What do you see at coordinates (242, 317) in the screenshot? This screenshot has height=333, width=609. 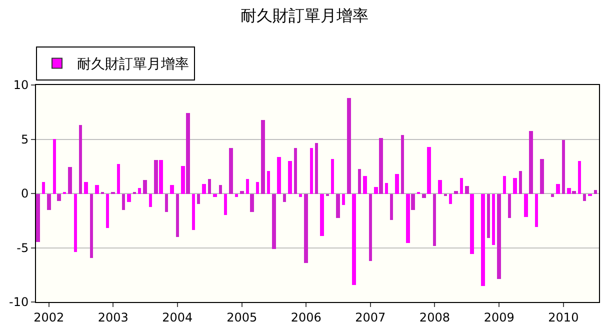 I see `x-tick-label: 2005` at bounding box center [242, 317].